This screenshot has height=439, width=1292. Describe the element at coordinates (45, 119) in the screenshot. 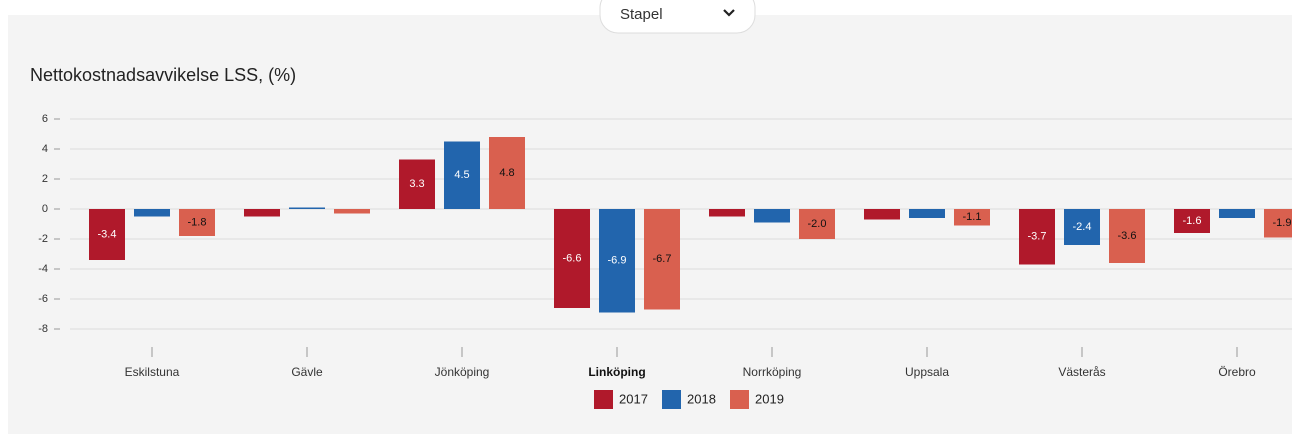

I see `y-tick-label: 6` at that location.